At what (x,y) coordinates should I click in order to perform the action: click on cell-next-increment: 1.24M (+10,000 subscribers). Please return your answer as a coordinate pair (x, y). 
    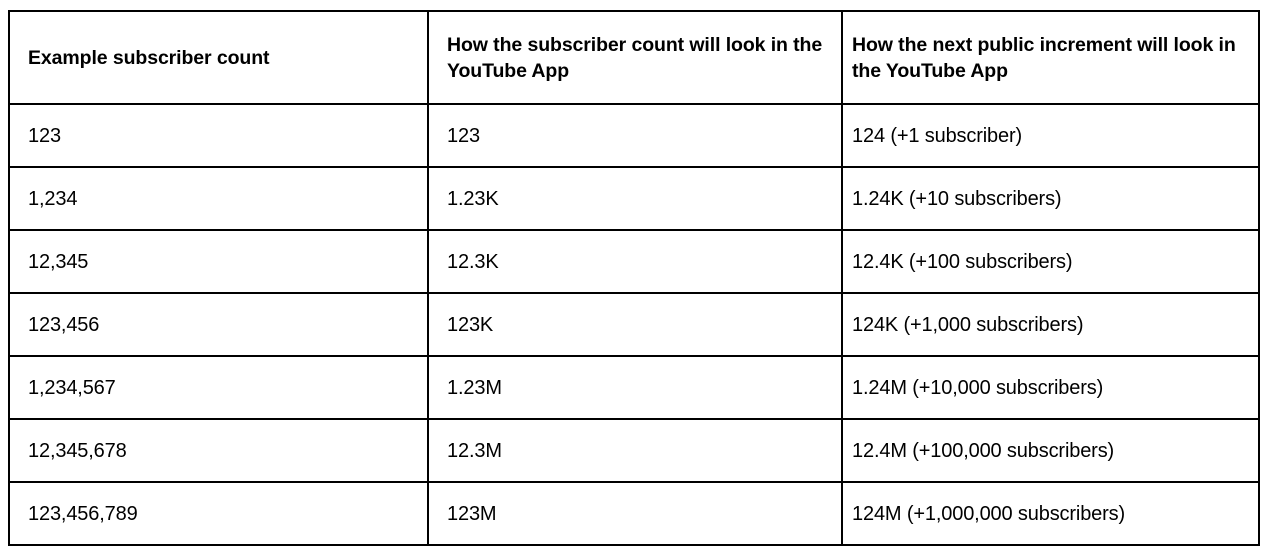
    Looking at the image, I should click on (1050, 387).